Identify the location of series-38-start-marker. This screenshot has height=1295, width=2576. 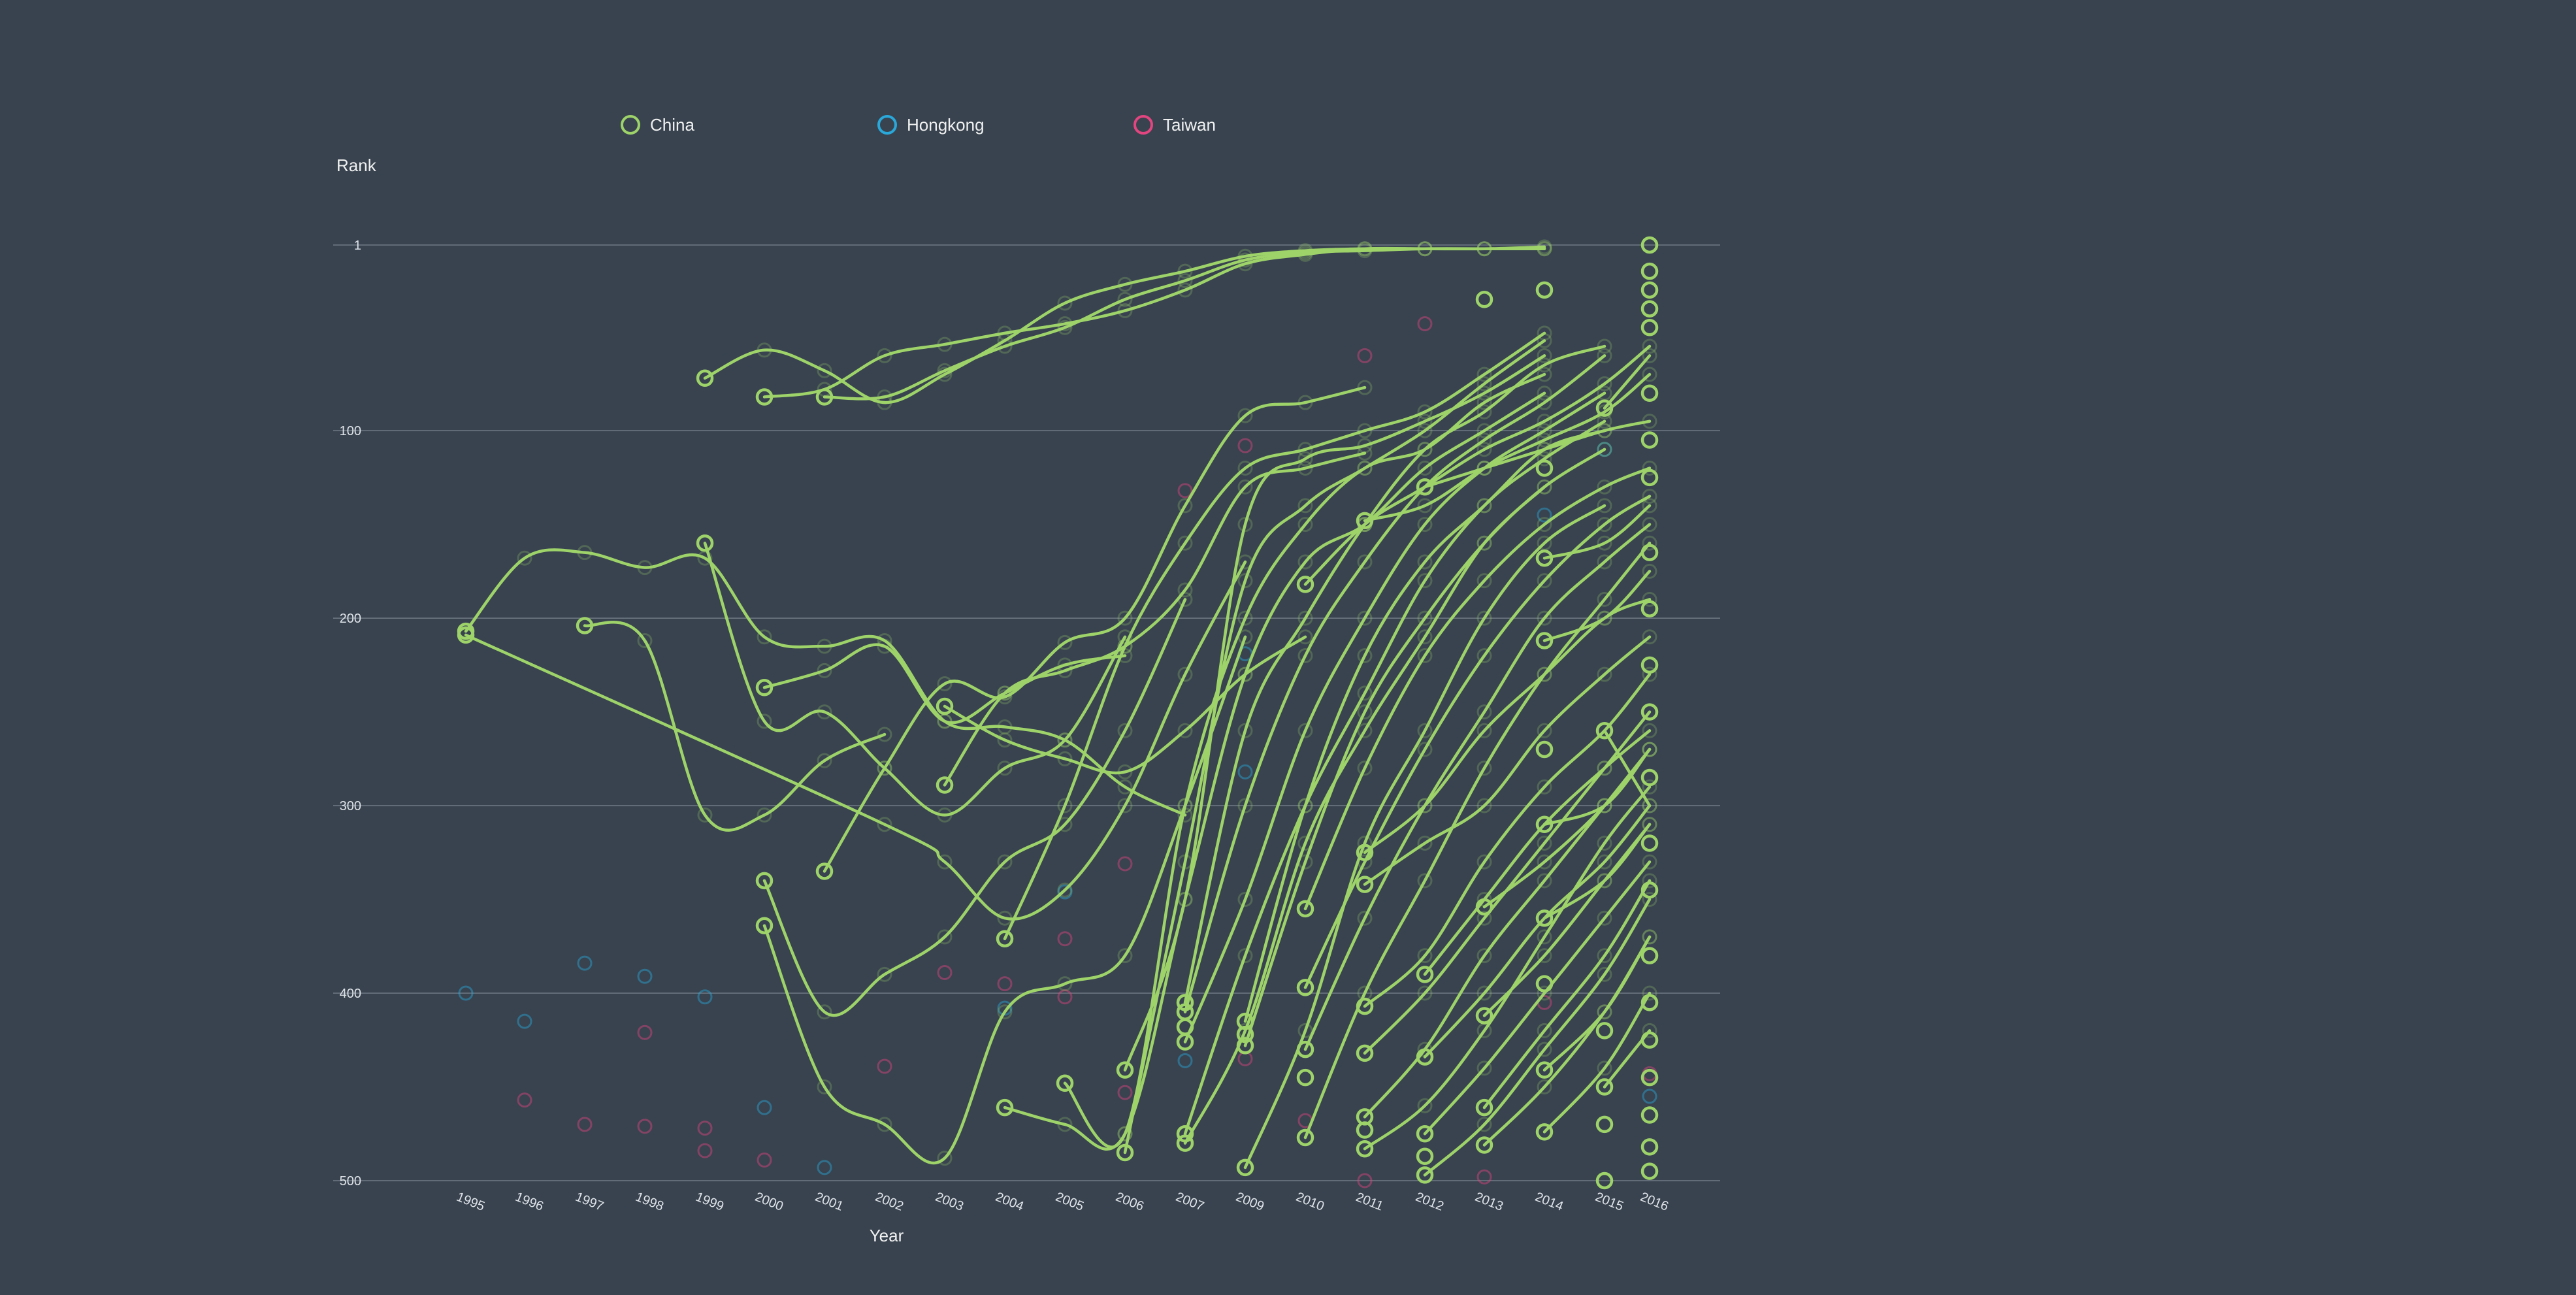
(1365, 1148).